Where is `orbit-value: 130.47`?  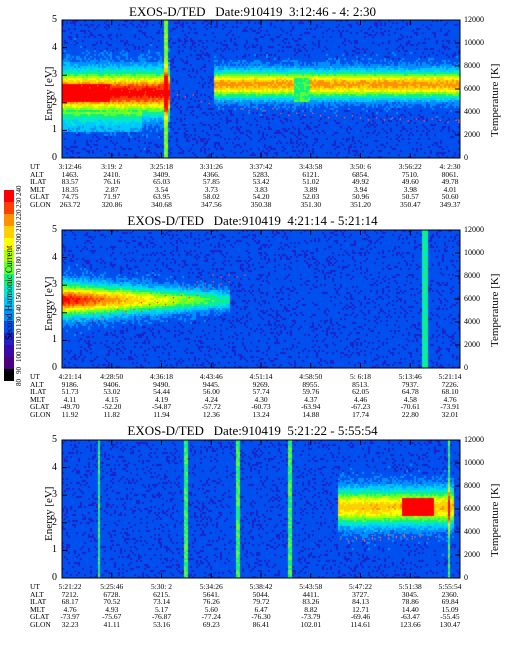
orbit-value: 130.47 is located at coordinates (450, 624).